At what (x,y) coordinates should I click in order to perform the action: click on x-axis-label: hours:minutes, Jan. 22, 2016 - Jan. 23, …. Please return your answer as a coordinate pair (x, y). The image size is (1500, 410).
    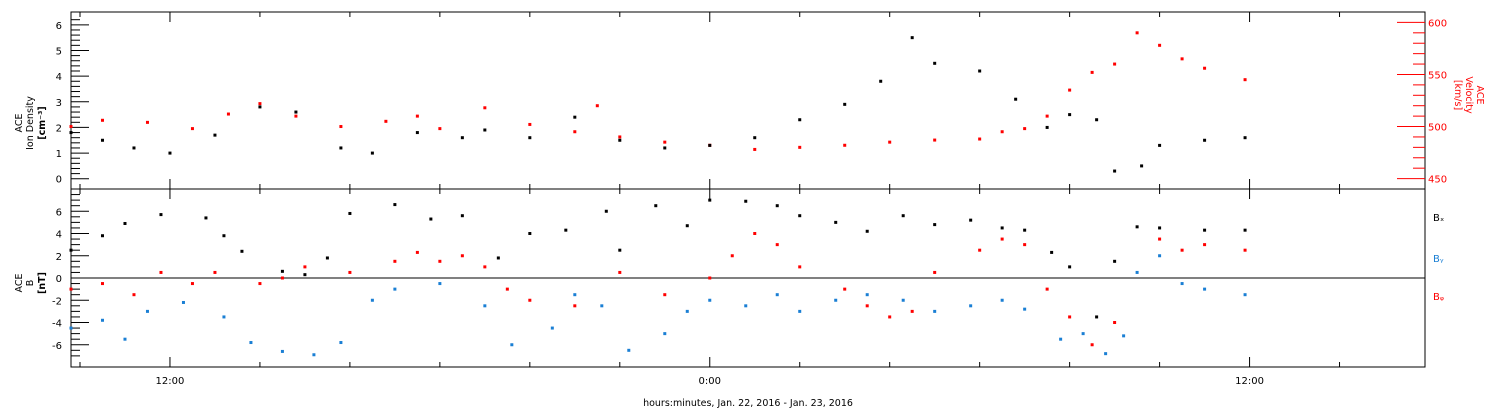
    Looking at the image, I should click on (748, 403).